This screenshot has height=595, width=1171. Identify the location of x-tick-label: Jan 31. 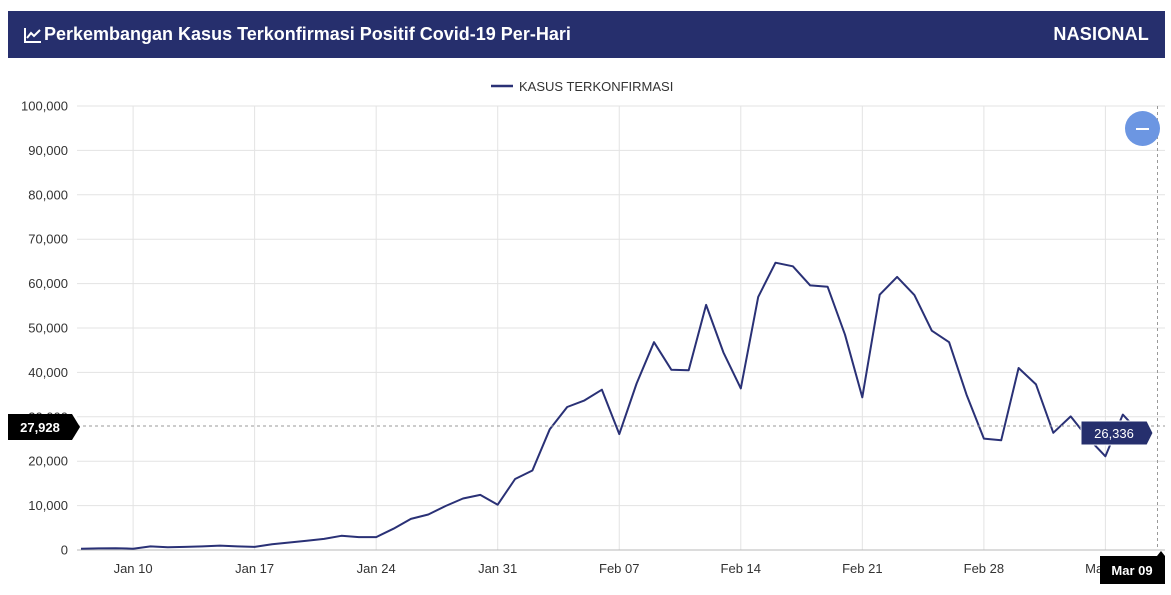
(497, 568).